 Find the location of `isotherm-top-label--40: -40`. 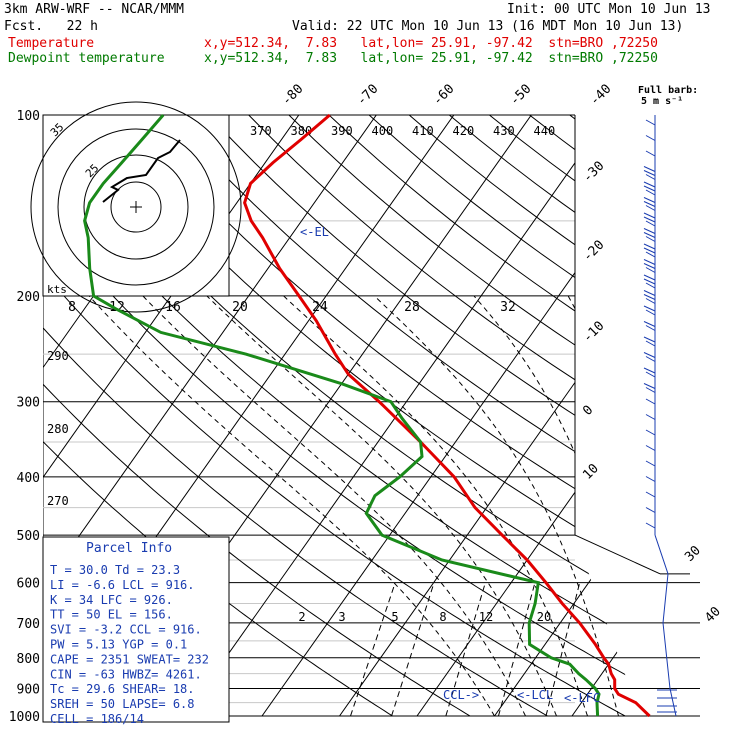

isotherm-top-label--40: -40 is located at coordinates (600, 95).